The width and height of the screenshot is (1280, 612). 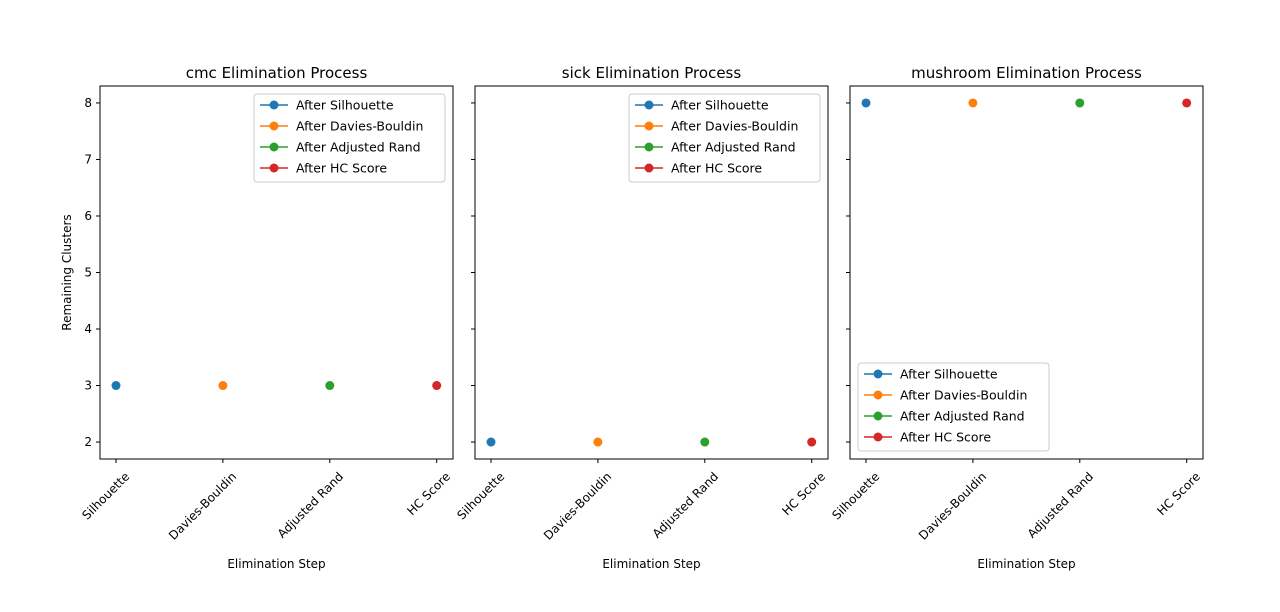 I want to click on subplot-title: cmc Elimination Process, so click(x=277, y=73).